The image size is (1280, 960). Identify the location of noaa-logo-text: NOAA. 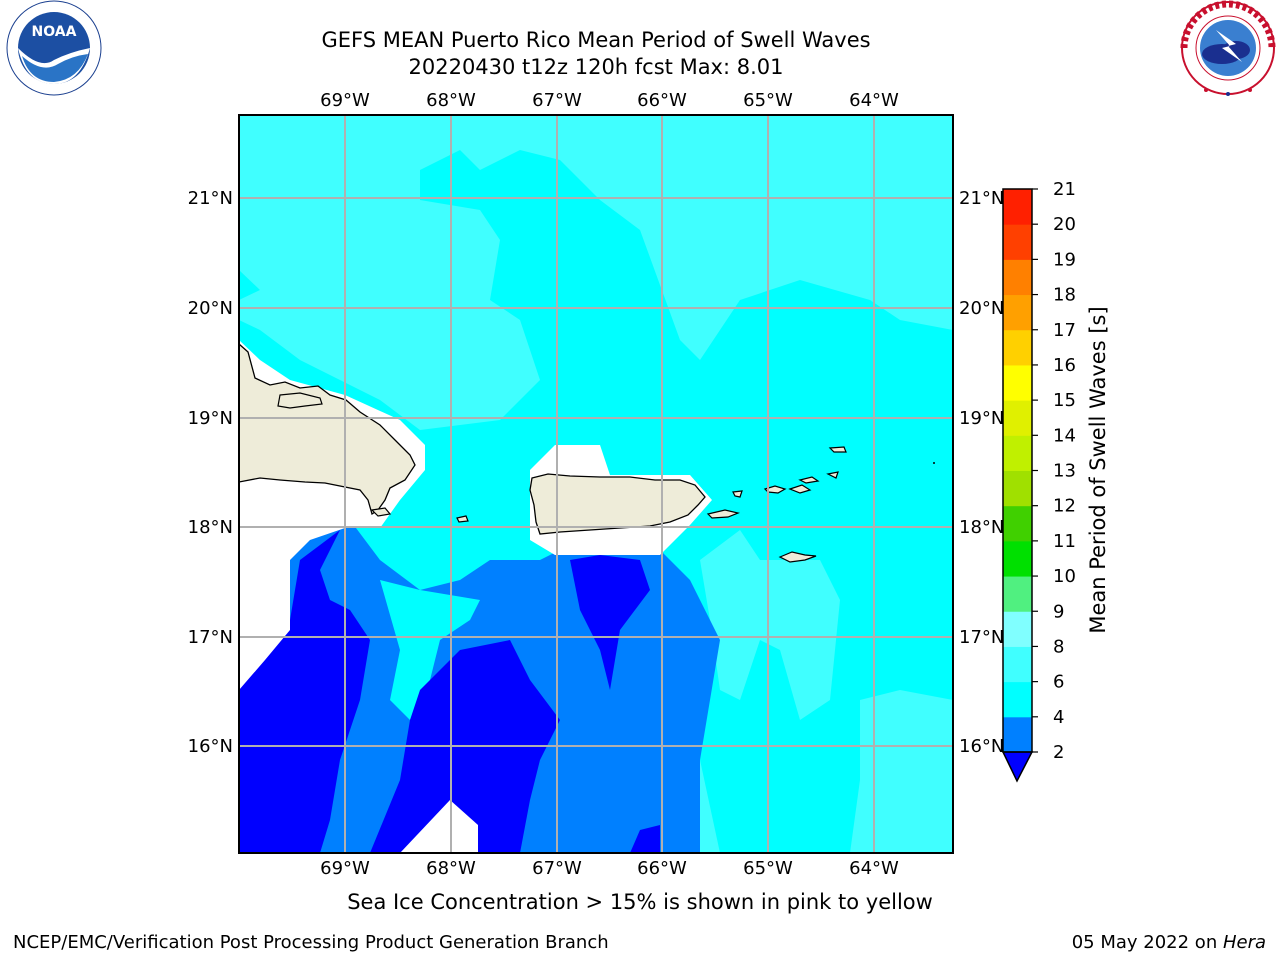
(54, 32).